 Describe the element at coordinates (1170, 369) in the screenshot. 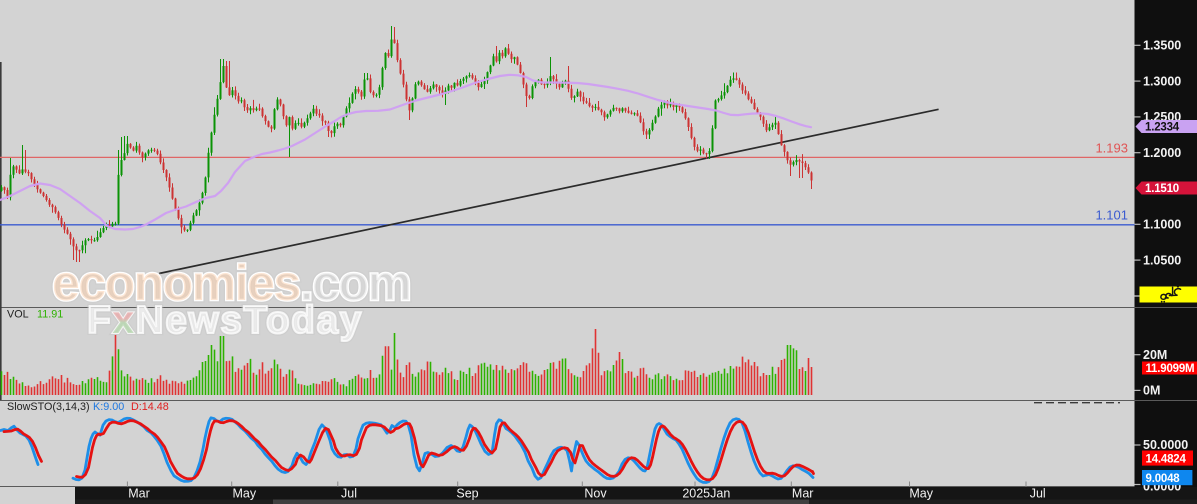

I see `svg-text: 11.9099M` at that location.